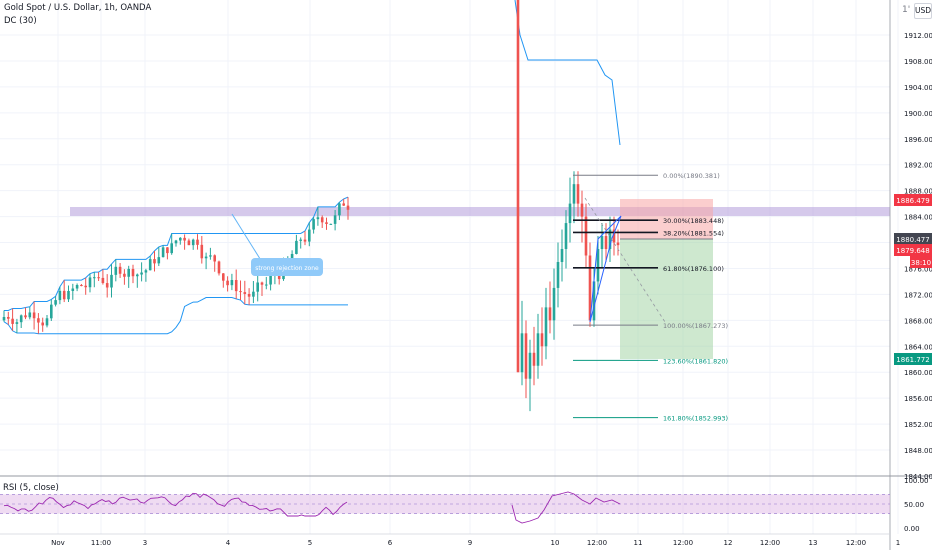 Image resolution: width=932 pixels, height=550 pixels. What do you see at coordinates (566, 507) in the screenshot?
I see `rsi-line-right` at bounding box center [566, 507].